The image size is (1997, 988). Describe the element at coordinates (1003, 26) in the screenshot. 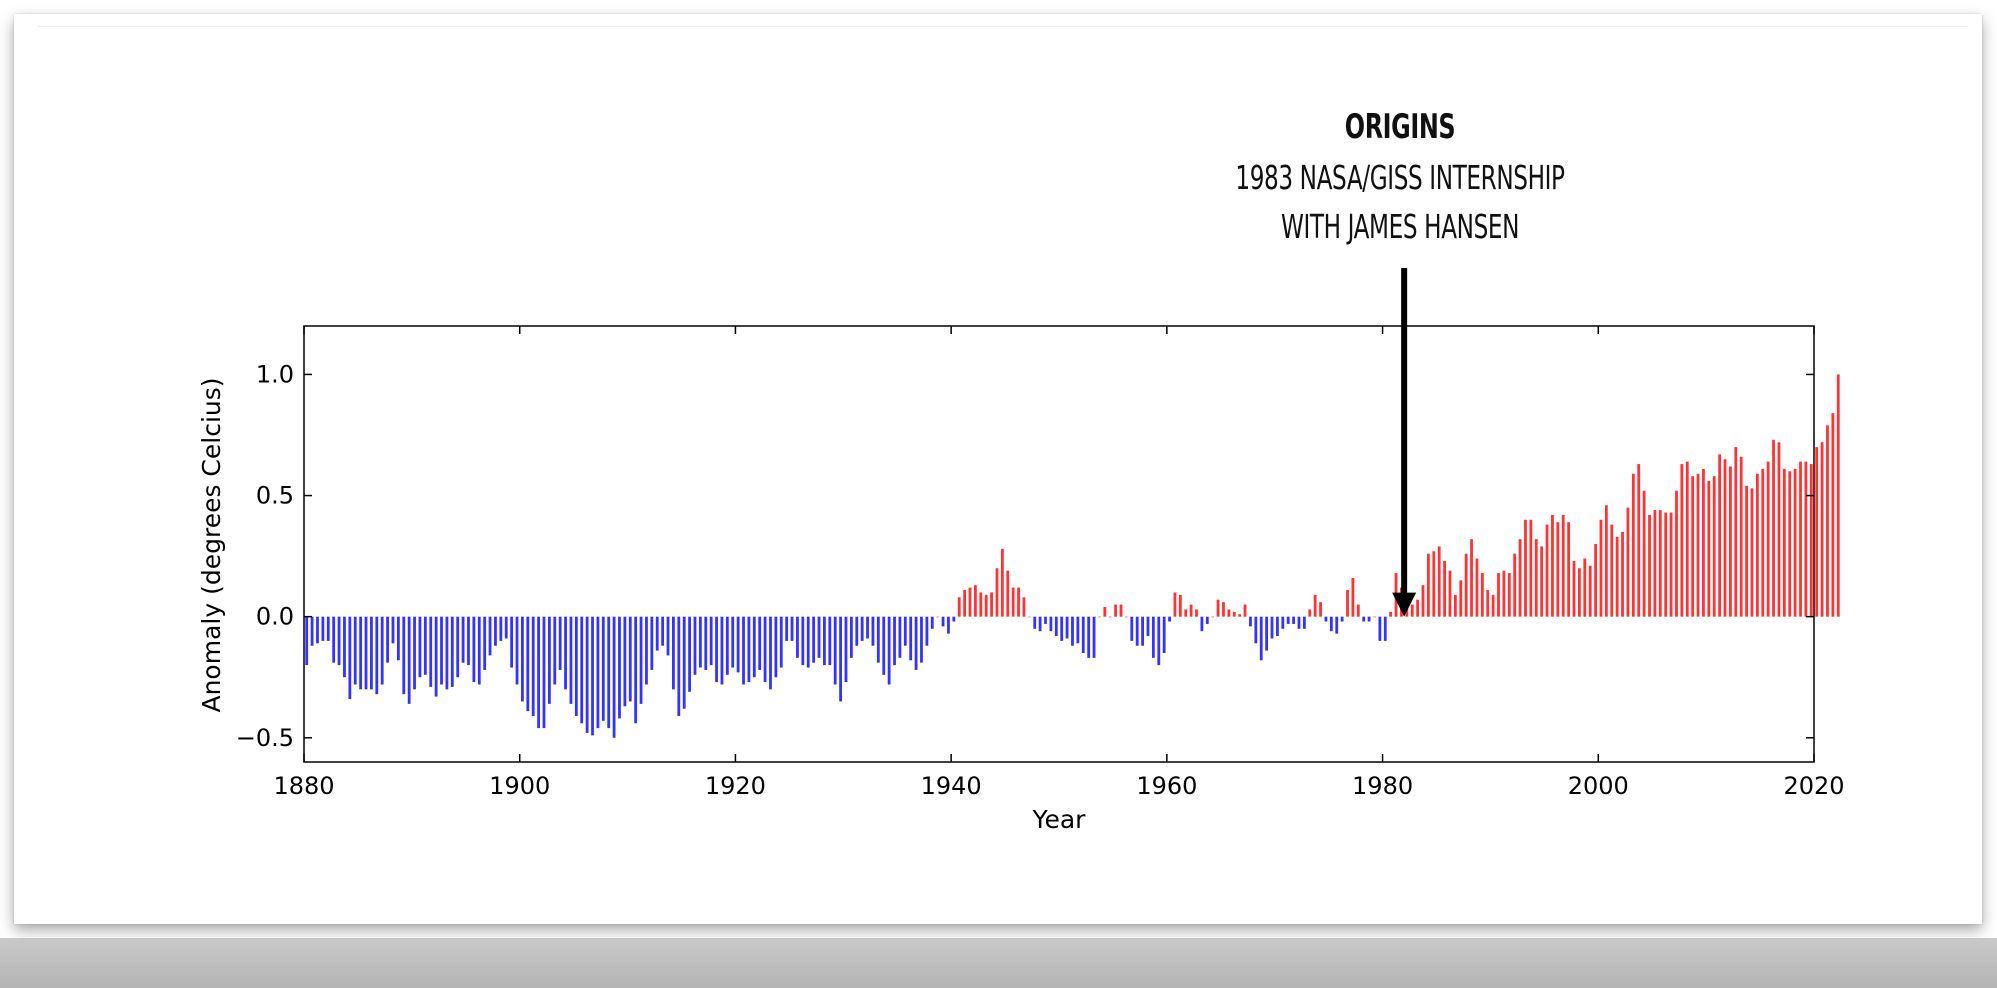

I see `top-divider` at that location.